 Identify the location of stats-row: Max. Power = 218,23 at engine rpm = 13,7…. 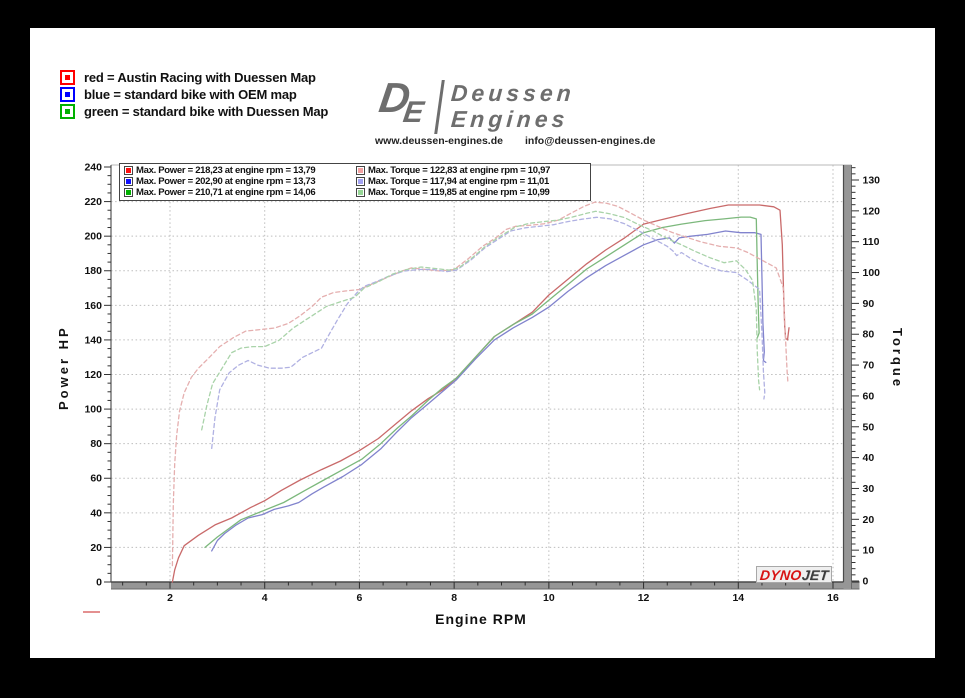
(355, 170).